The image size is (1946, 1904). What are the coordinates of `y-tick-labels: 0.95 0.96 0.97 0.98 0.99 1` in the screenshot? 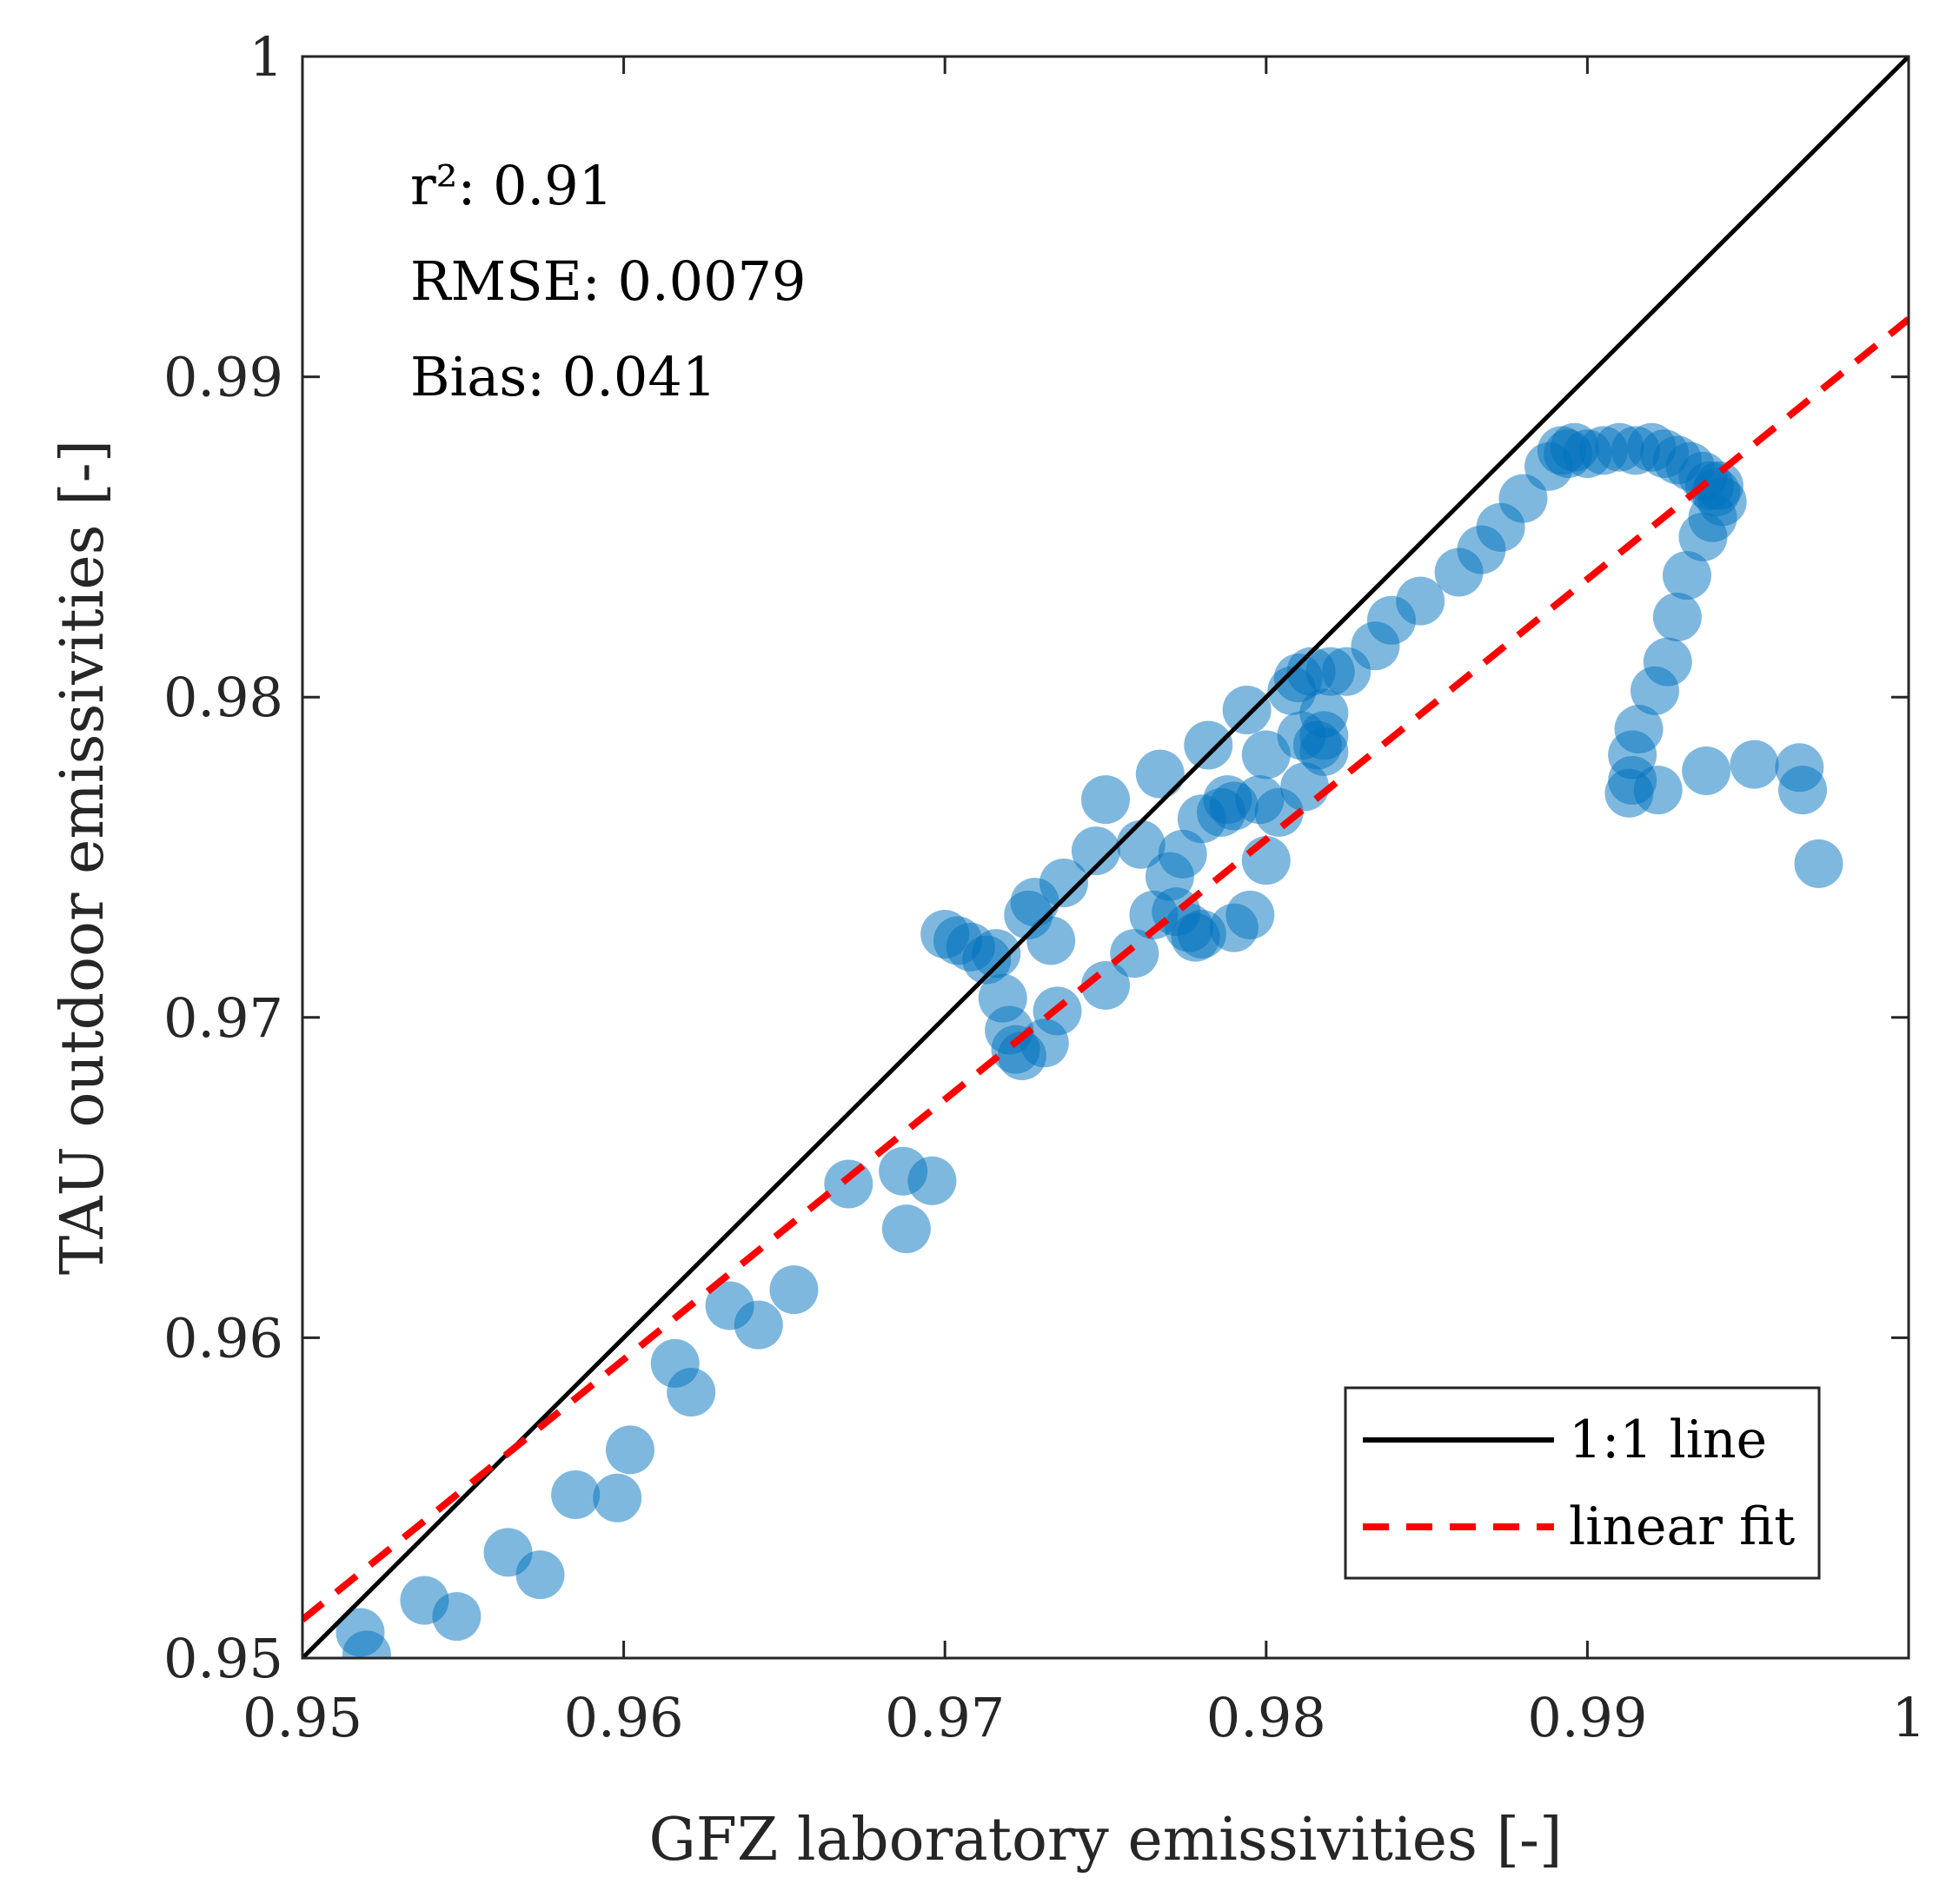 It's located at (223, 857).